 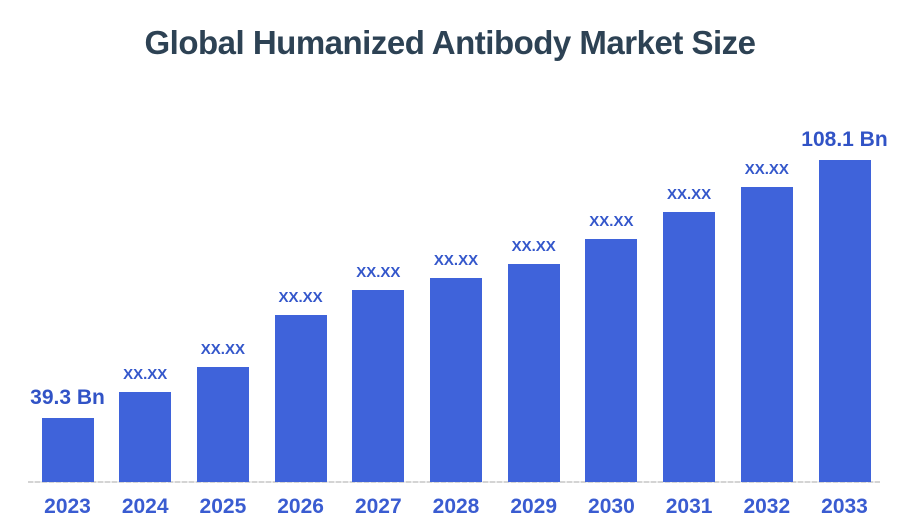 What do you see at coordinates (456, 506) in the screenshot?
I see `x-tick-2028: 2028` at bounding box center [456, 506].